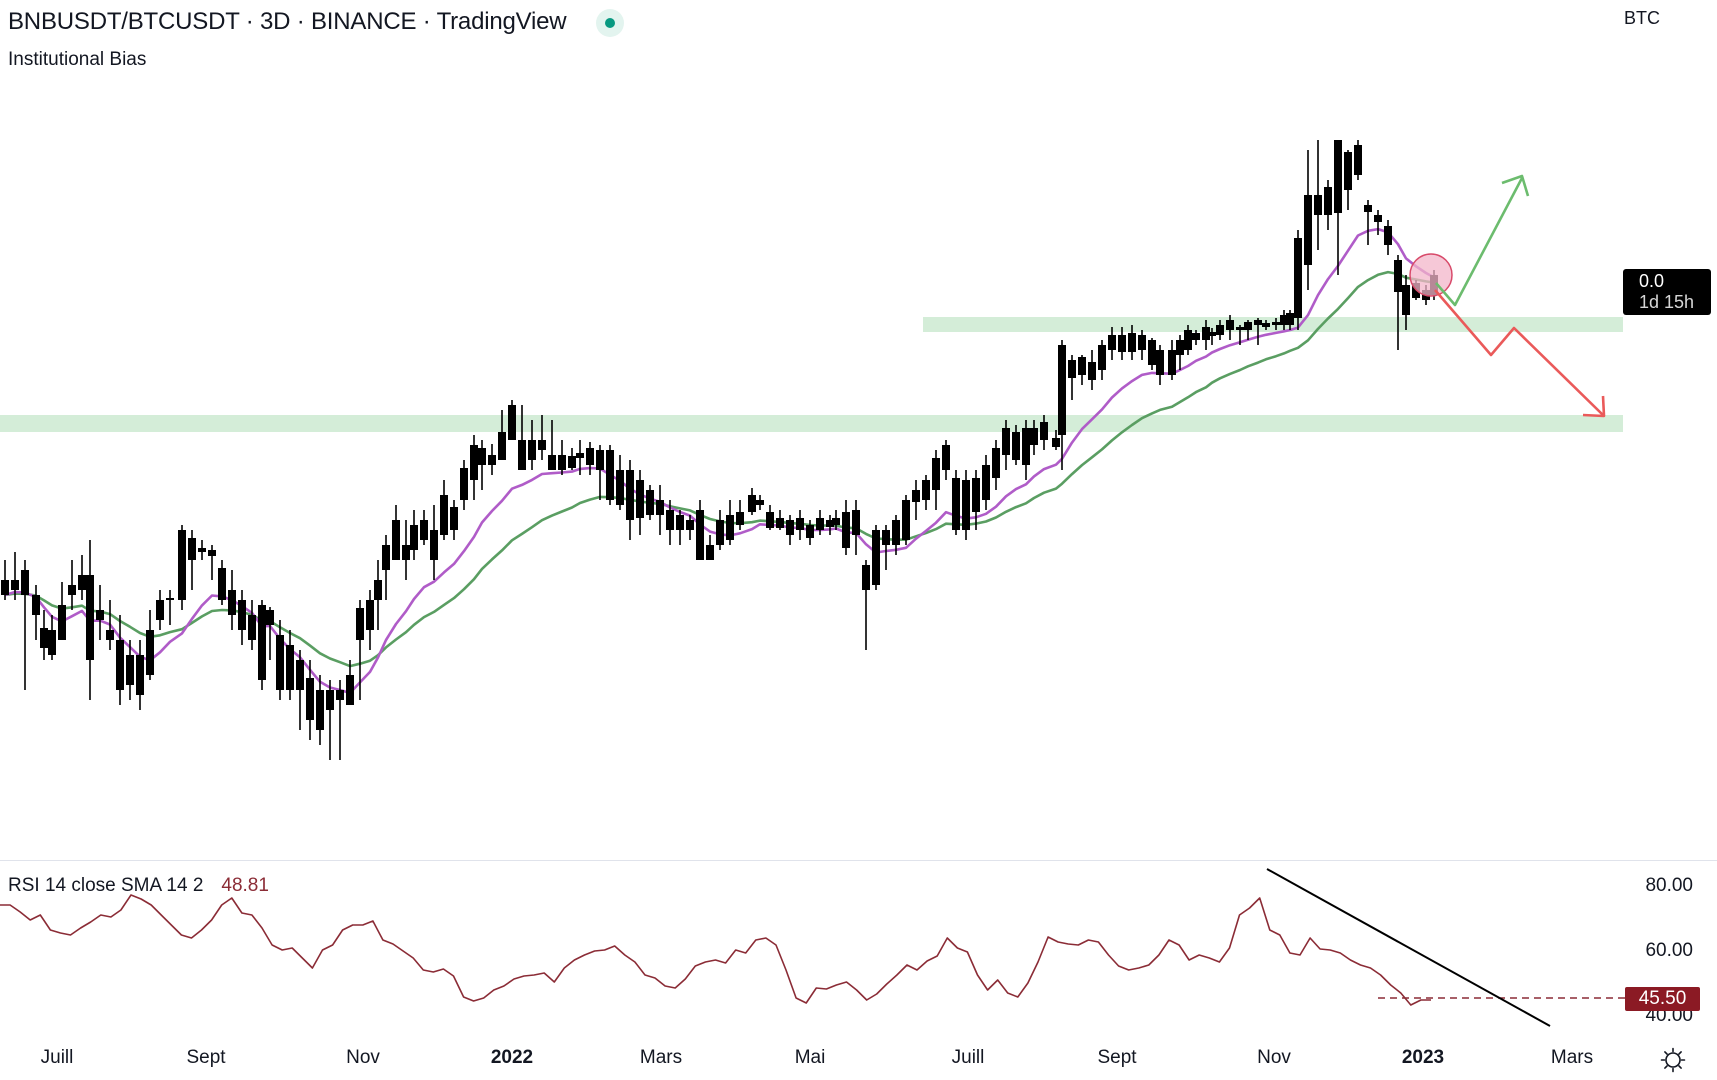 This screenshot has height=1080, width=1717. I want to click on bearish-arrow-path, so click(1519, 352).